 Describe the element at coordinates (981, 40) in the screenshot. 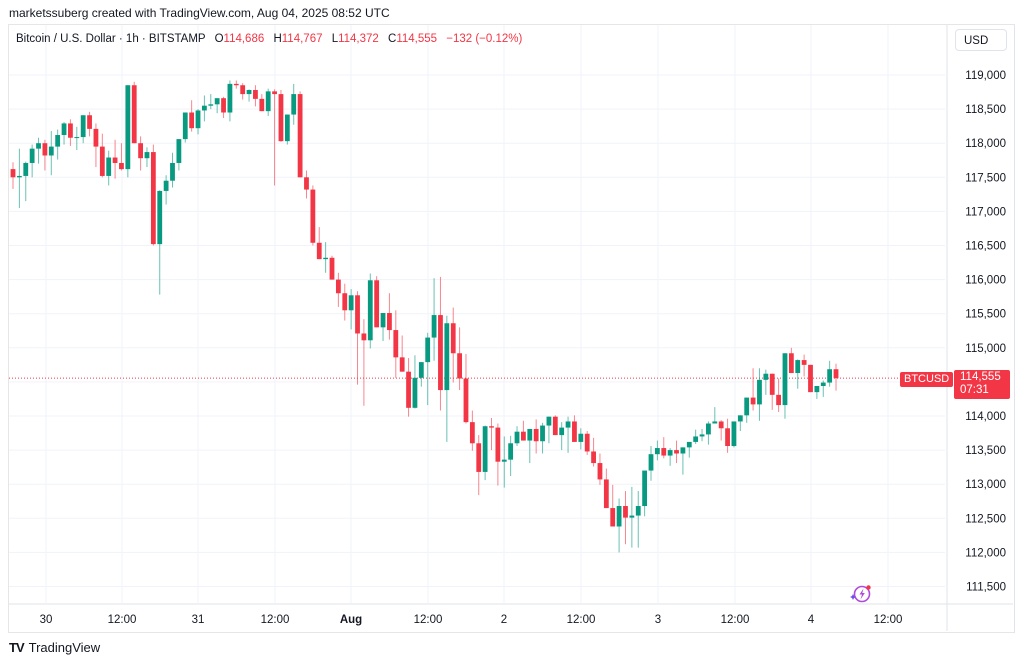

I see `currency-button: USD` at that location.